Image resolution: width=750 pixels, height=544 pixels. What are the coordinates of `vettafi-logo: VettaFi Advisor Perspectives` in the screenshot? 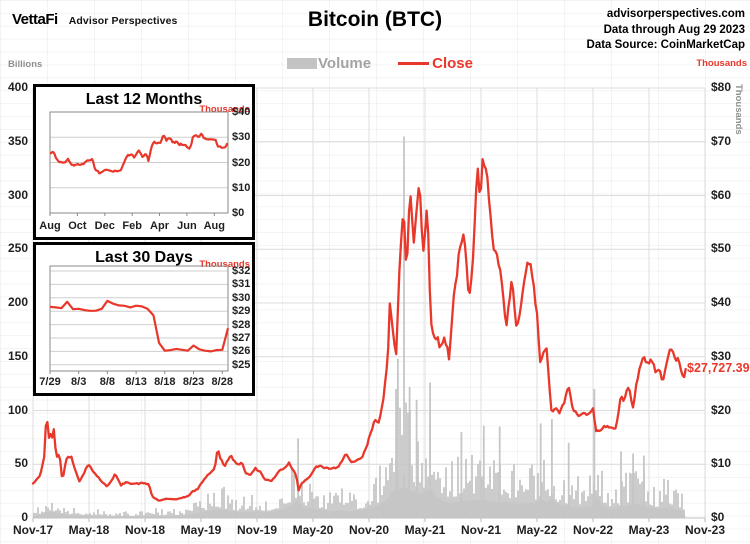 It's located at (95, 19).